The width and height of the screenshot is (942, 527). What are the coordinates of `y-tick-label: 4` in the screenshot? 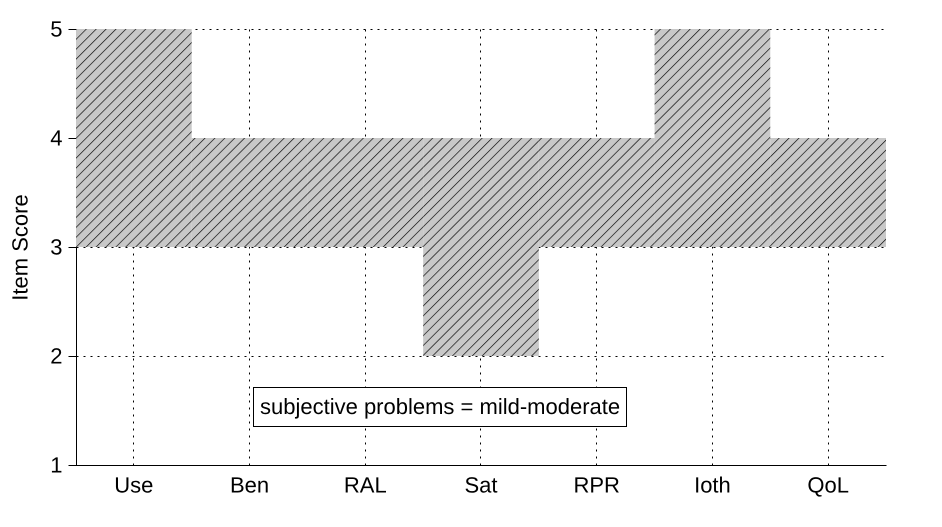 It's located at (56, 138).